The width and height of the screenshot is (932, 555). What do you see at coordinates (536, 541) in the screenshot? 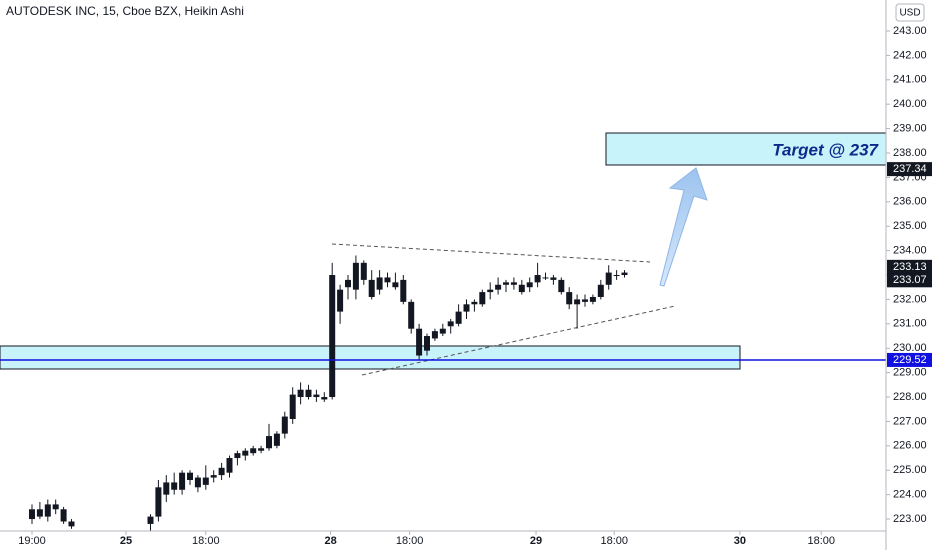
I see `x-tick-label: 29` at bounding box center [536, 541].